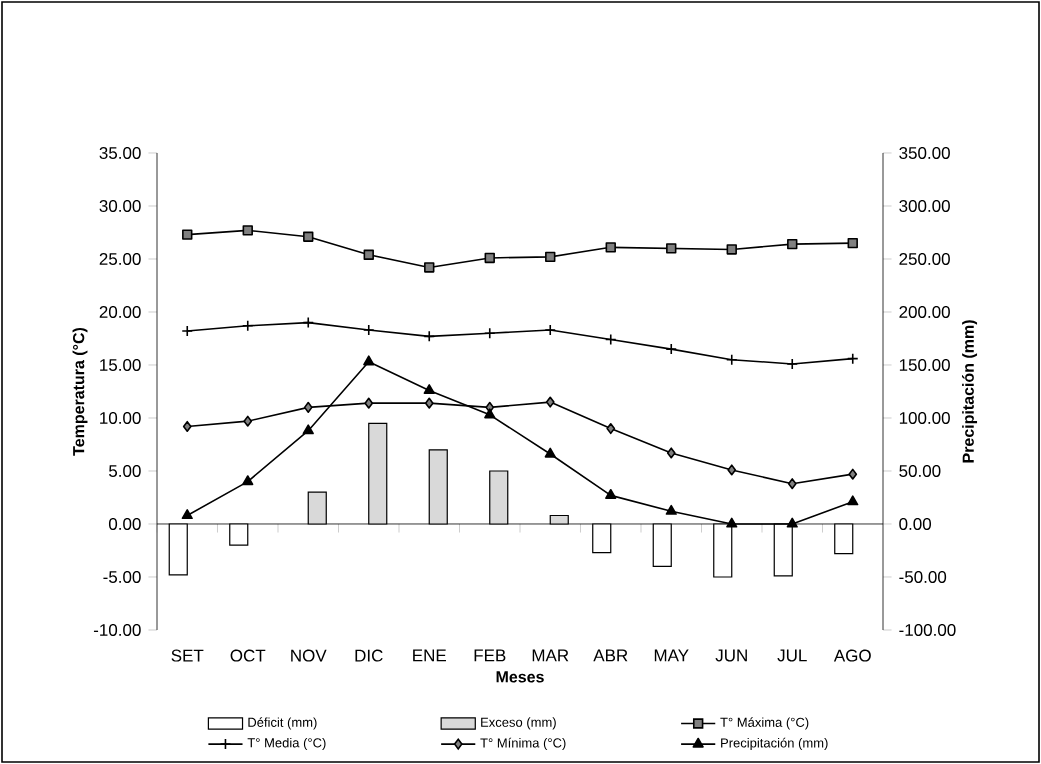  What do you see at coordinates (764, 723) in the screenshot?
I see `legend-label: T° Máxima (°C)` at bounding box center [764, 723].